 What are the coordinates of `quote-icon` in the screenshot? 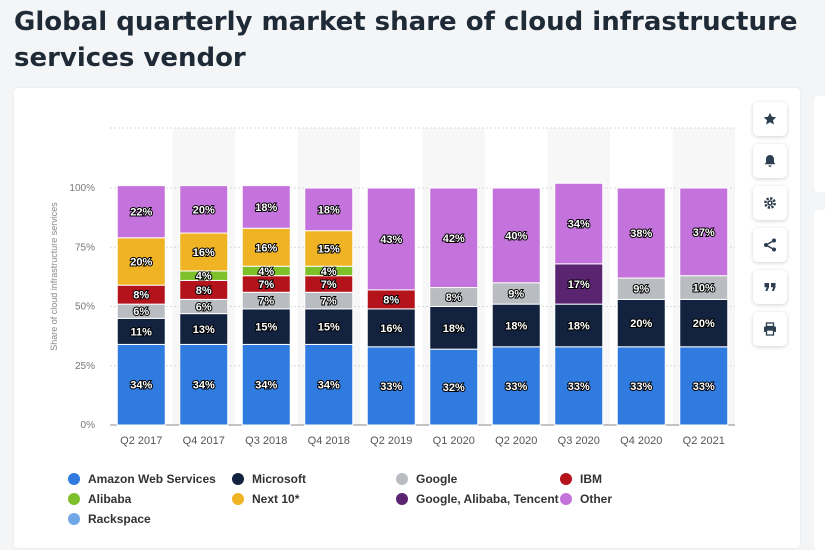 It's located at (770, 287).